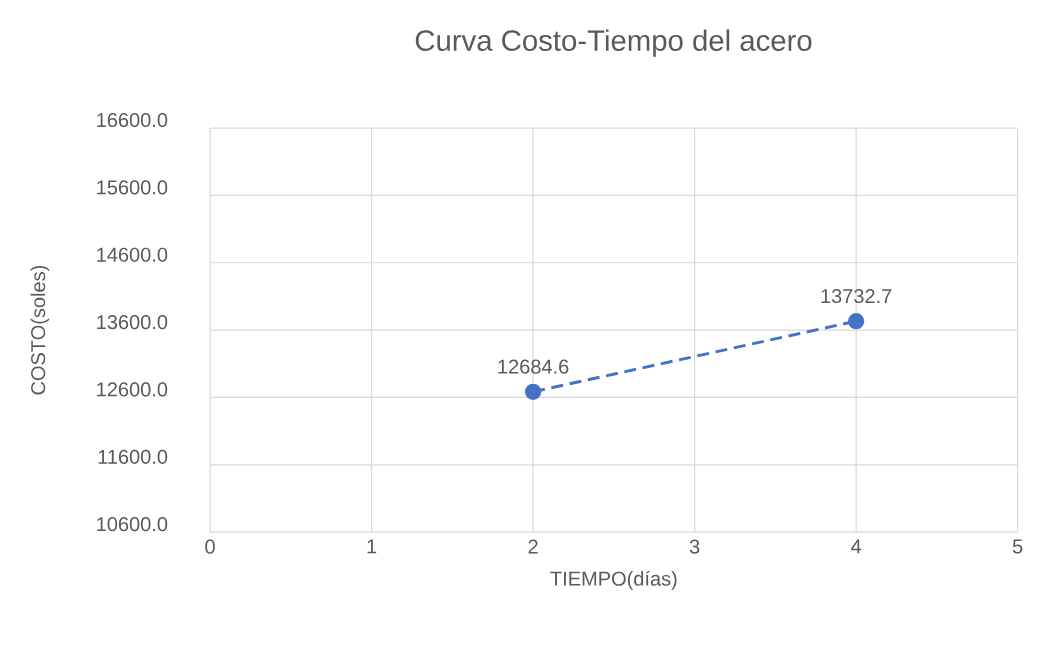  I want to click on y-tick-label: 16600.0, so click(132, 120).